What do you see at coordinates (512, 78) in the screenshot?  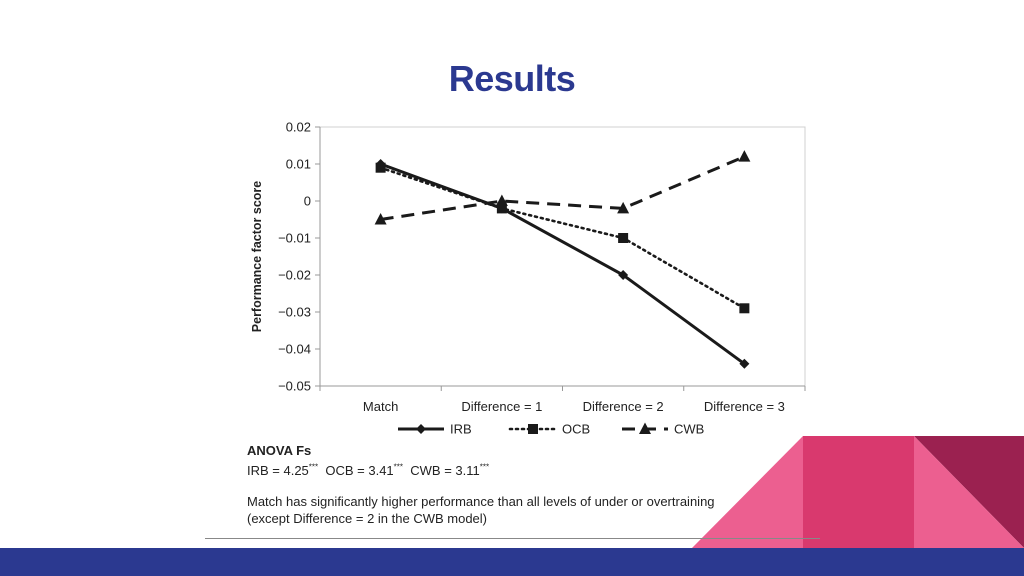 I see `slide-title: Results` at bounding box center [512, 78].